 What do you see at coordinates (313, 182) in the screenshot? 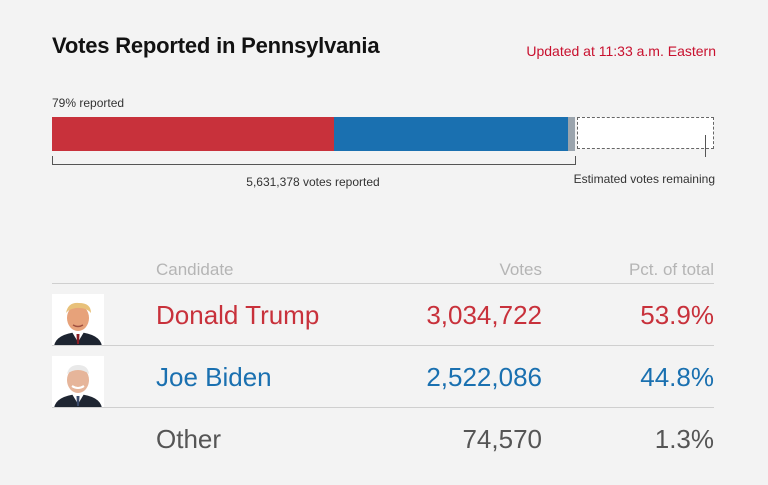
I see `votes-reported-label: 5,631,378 votes reported` at bounding box center [313, 182].